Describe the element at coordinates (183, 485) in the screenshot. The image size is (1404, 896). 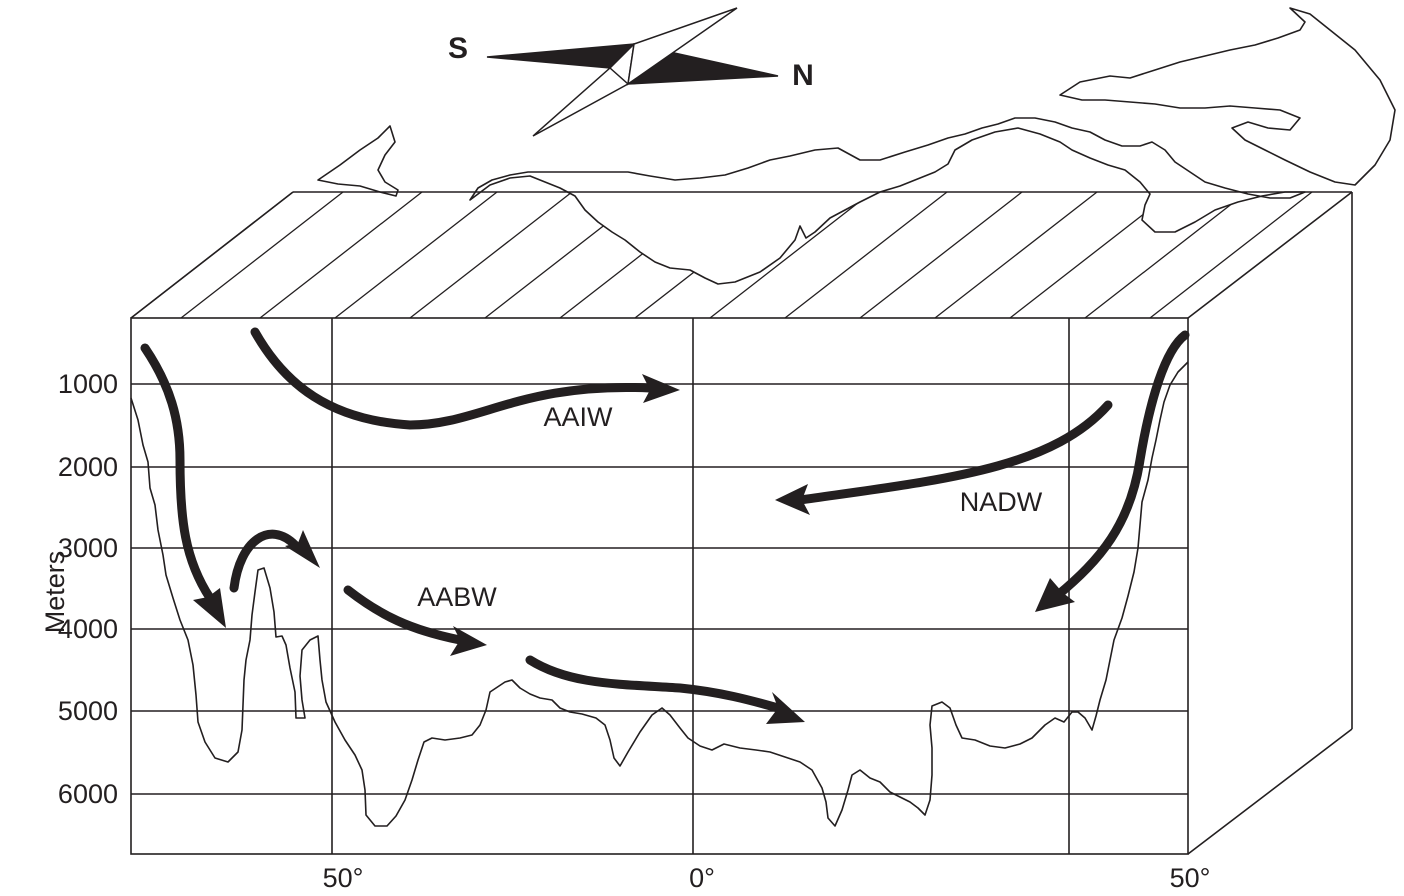
I see `aabw-descent-arrow` at that location.